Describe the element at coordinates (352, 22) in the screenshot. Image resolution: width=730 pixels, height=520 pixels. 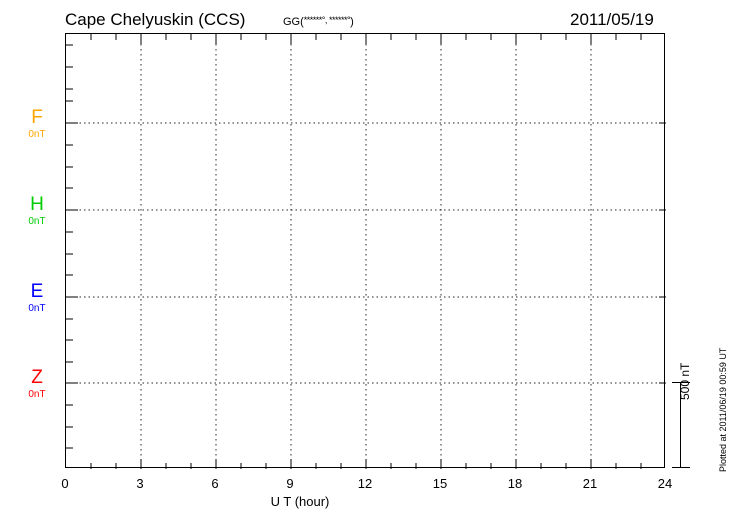
I see `gg-paren-close: )` at that location.